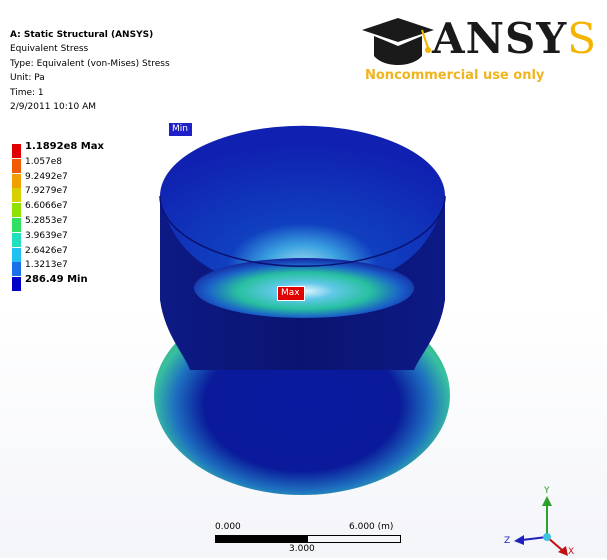  What do you see at coordinates (398, 41) in the screenshot?
I see `mortarboard-icon` at bounding box center [398, 41].